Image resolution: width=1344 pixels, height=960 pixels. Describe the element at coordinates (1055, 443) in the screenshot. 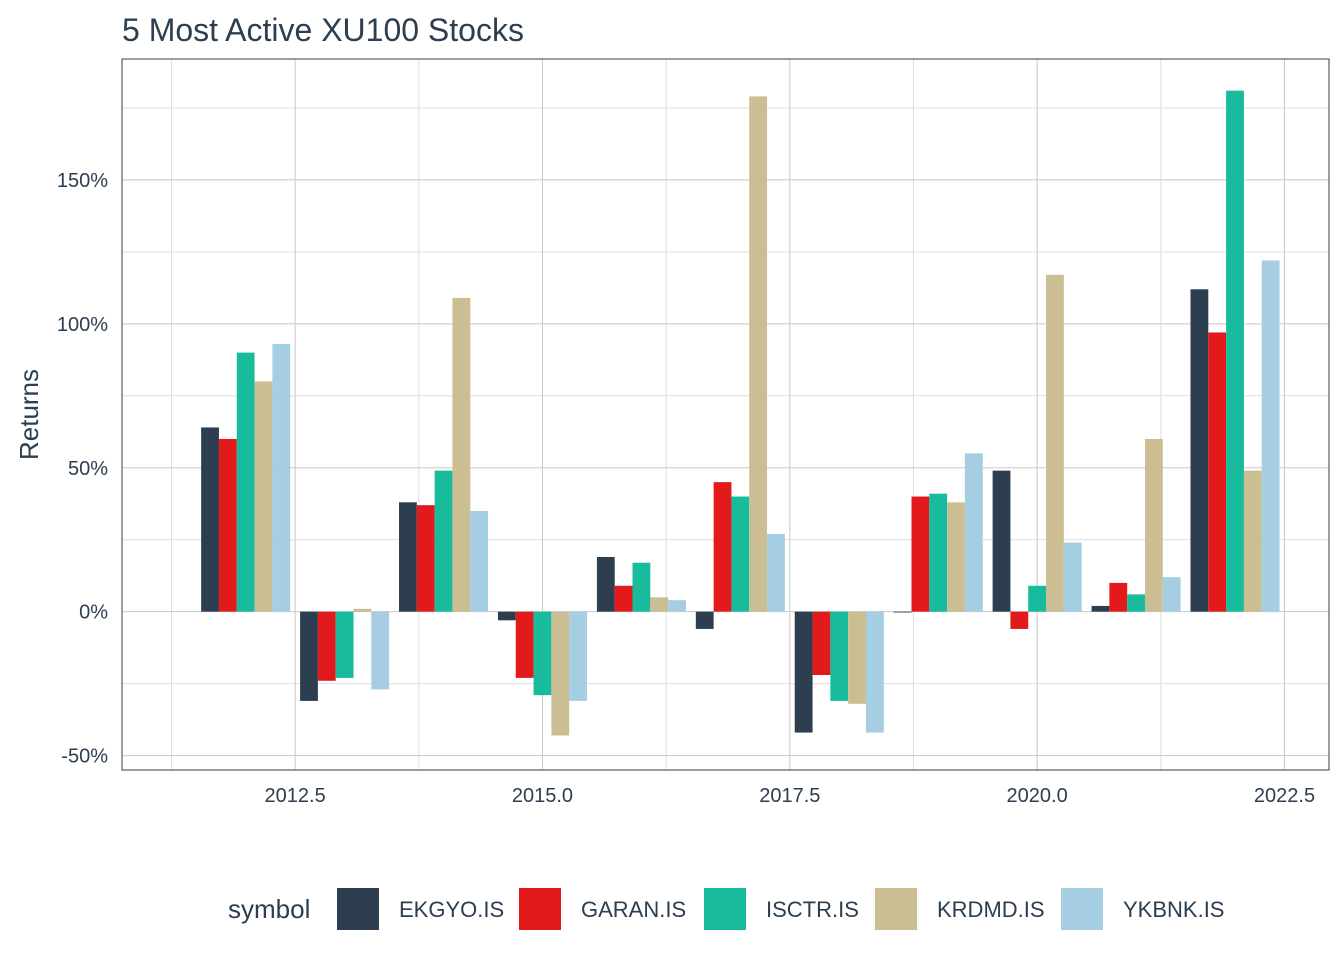

I see `bar-krdmd-is-2020` at that location.